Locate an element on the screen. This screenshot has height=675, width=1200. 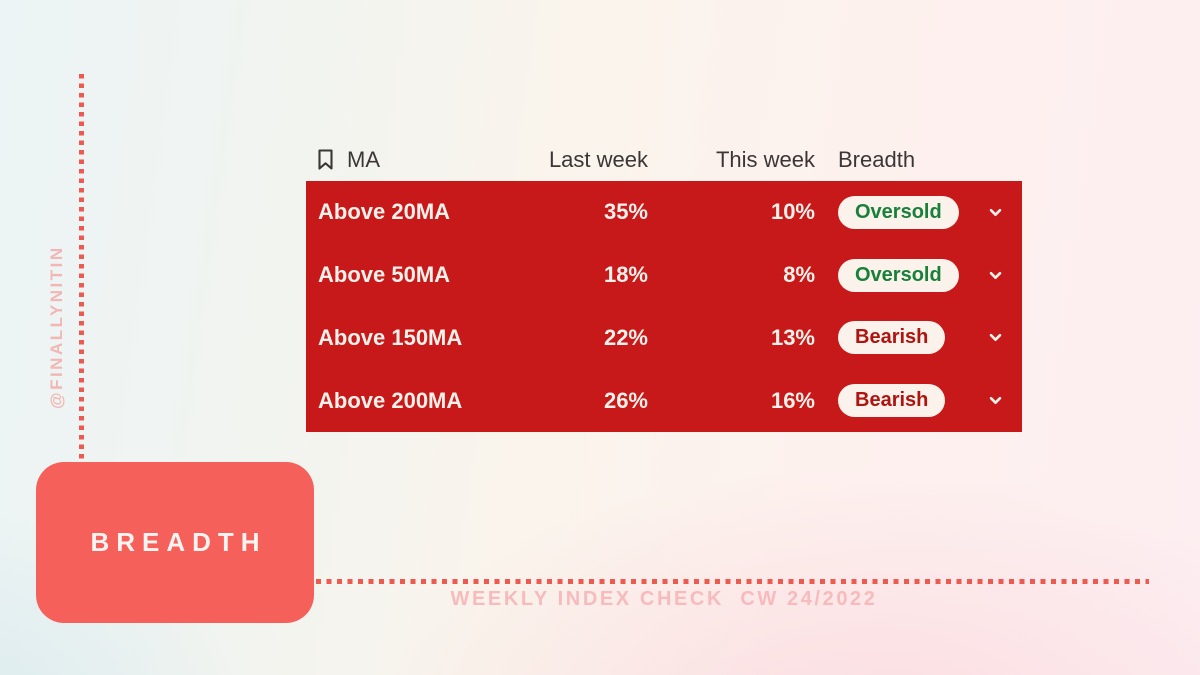
this-week-cell: 10% is located at coordinates (792, 212).